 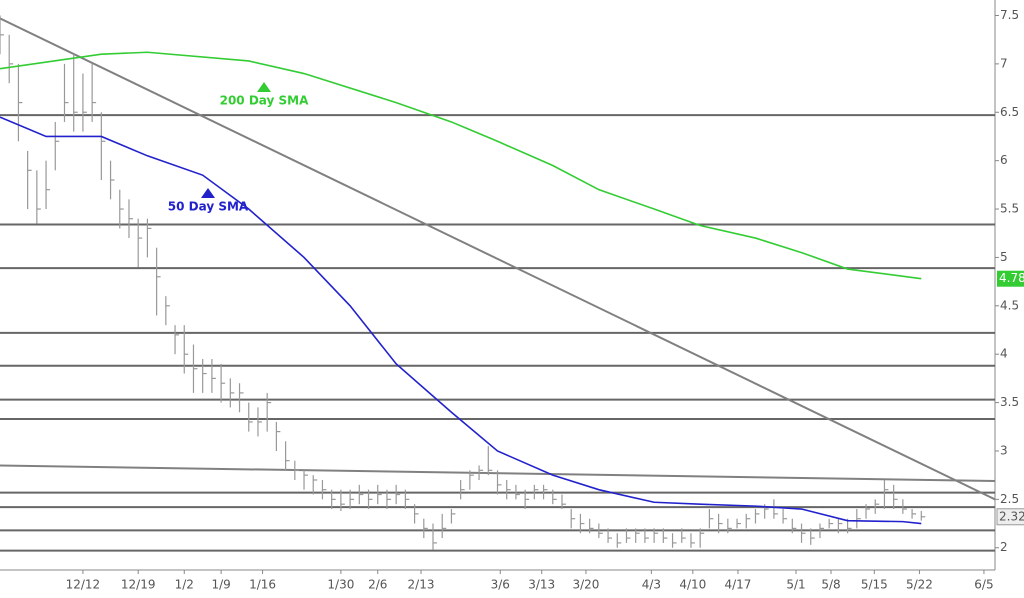 I want to click on x-tick-label: 5/1, so click(x=795, y=585).